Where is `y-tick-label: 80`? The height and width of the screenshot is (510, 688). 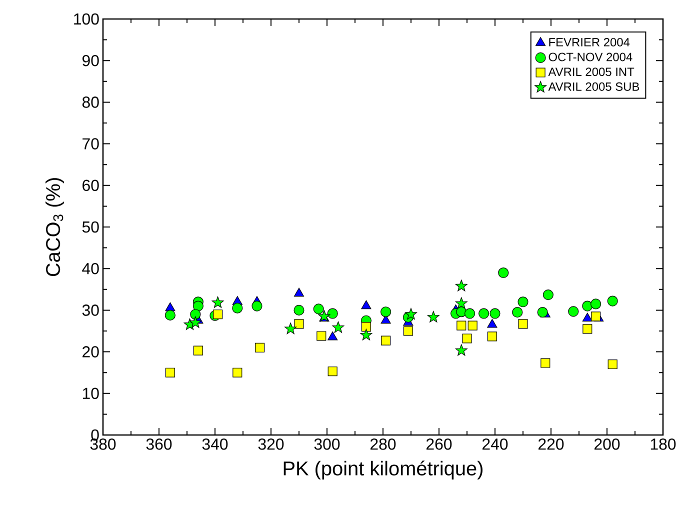 y-tick-label: 80 is located at coordinates (90, 102).